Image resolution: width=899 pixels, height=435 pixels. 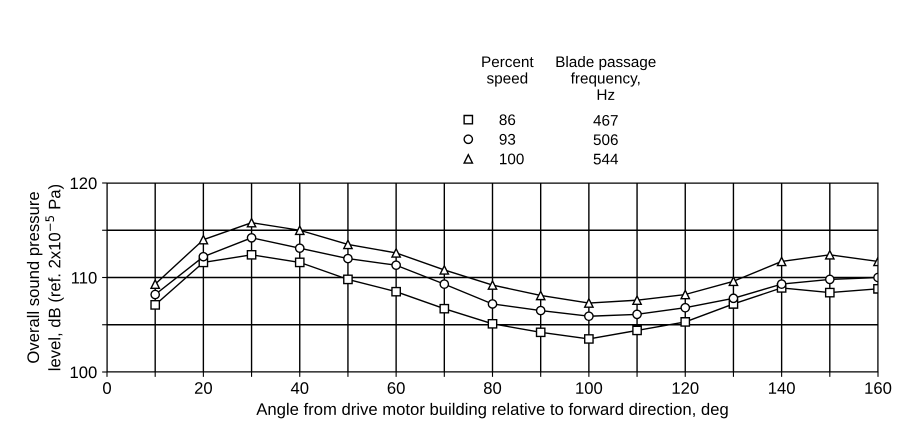 I want to click on x-tick-label: 160, so click(x=878, y=388).